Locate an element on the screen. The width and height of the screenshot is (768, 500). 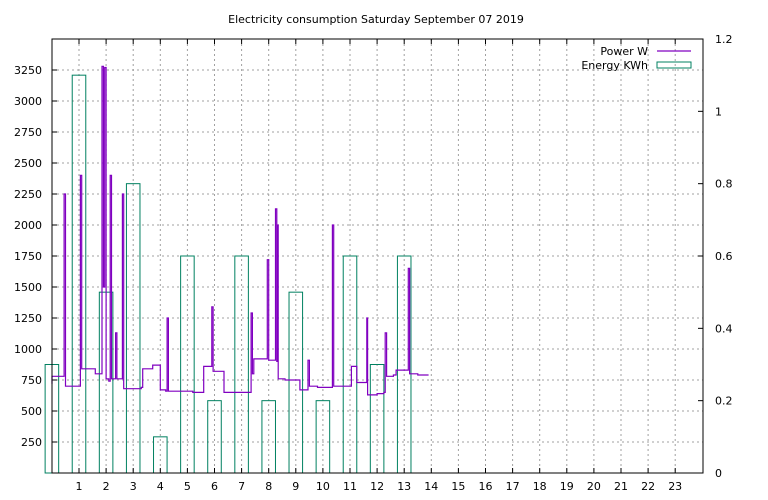
x-tick-label: 20 is located at coordinates (594, 486).